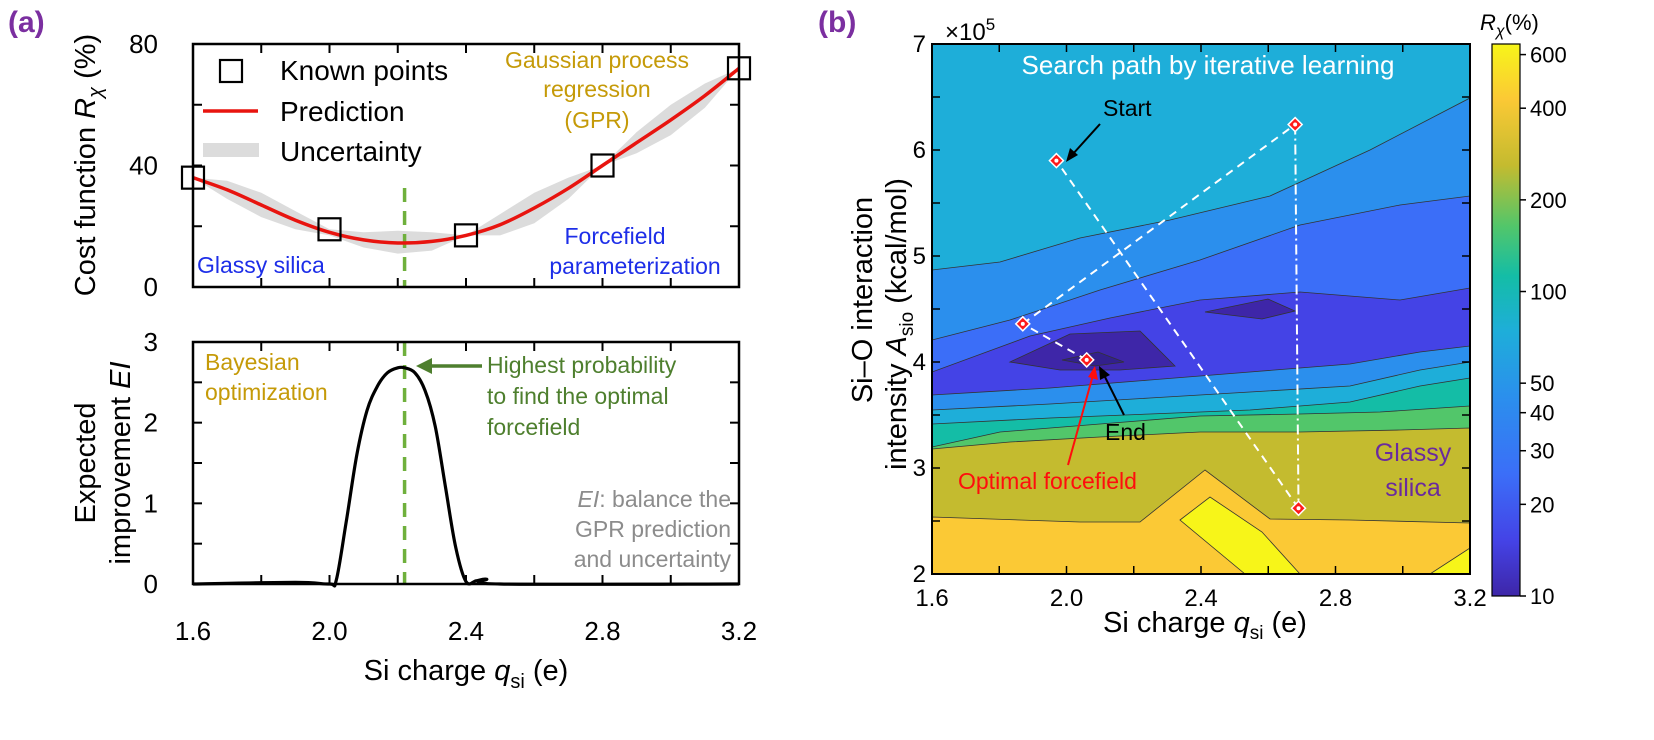 This screenshot has height=740, width=1654. I want to click on gpr-annotation-line1: Gaussian process, so click(597, 60).